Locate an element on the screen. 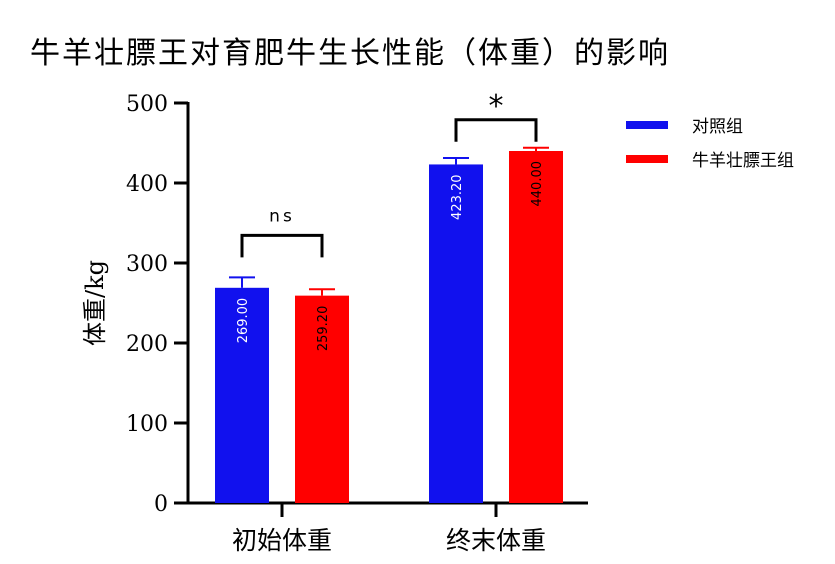 The height and width of the screenshot is (564, 835). chart-title: 牛羊壮膘王对育肥牛生长性能（体重）的影响 is located at coordinates (350, 53).